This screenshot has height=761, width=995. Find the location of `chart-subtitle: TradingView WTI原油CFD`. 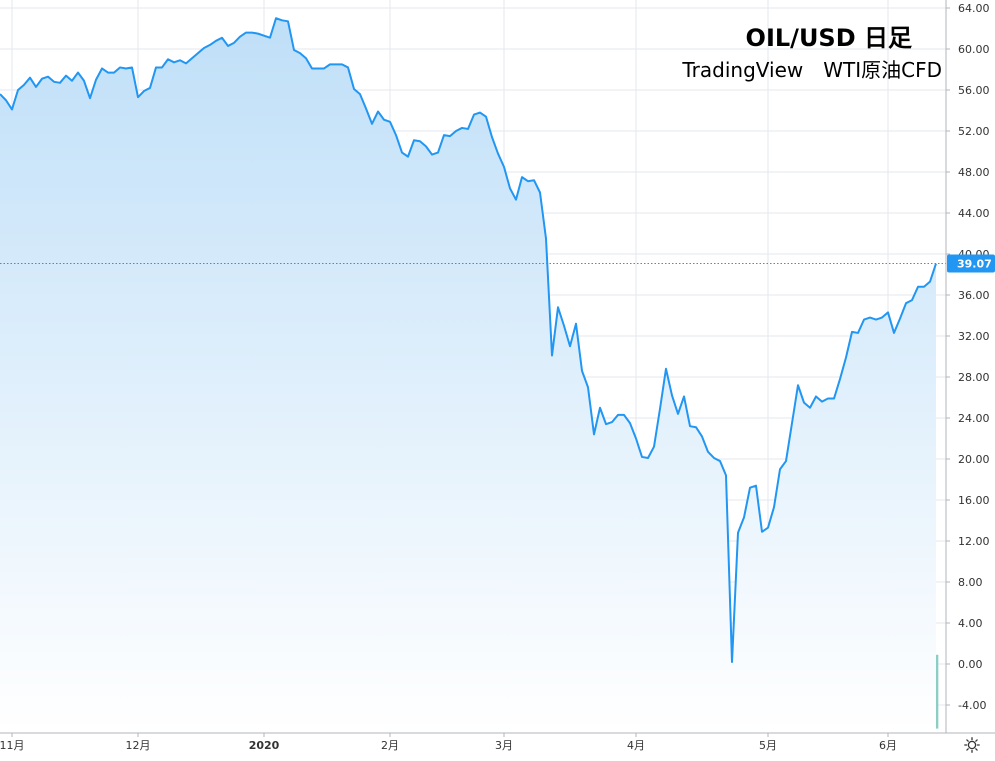

chart-subtitle: TradingView WTI原油CFD is located at coordinates (812, 70).